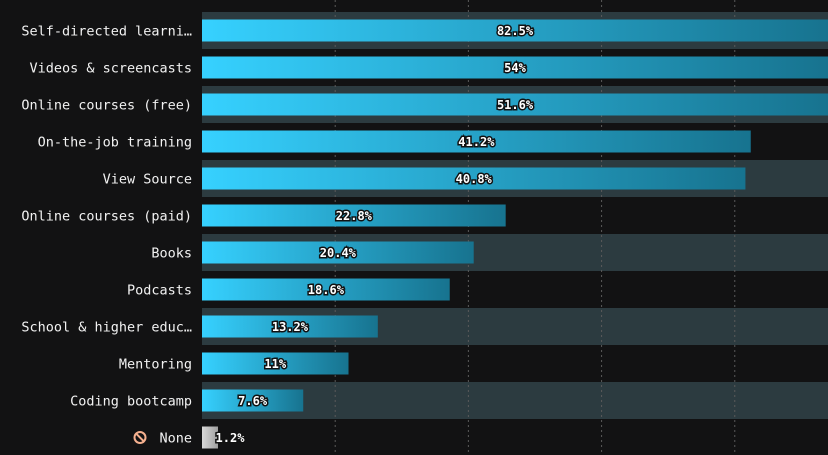 This screenshot has height=455, width=828. What do you see at coordinates (106, 106) in the screenshot?
I see `category-label: Online courses (free)` at bounding box center [106, 106].